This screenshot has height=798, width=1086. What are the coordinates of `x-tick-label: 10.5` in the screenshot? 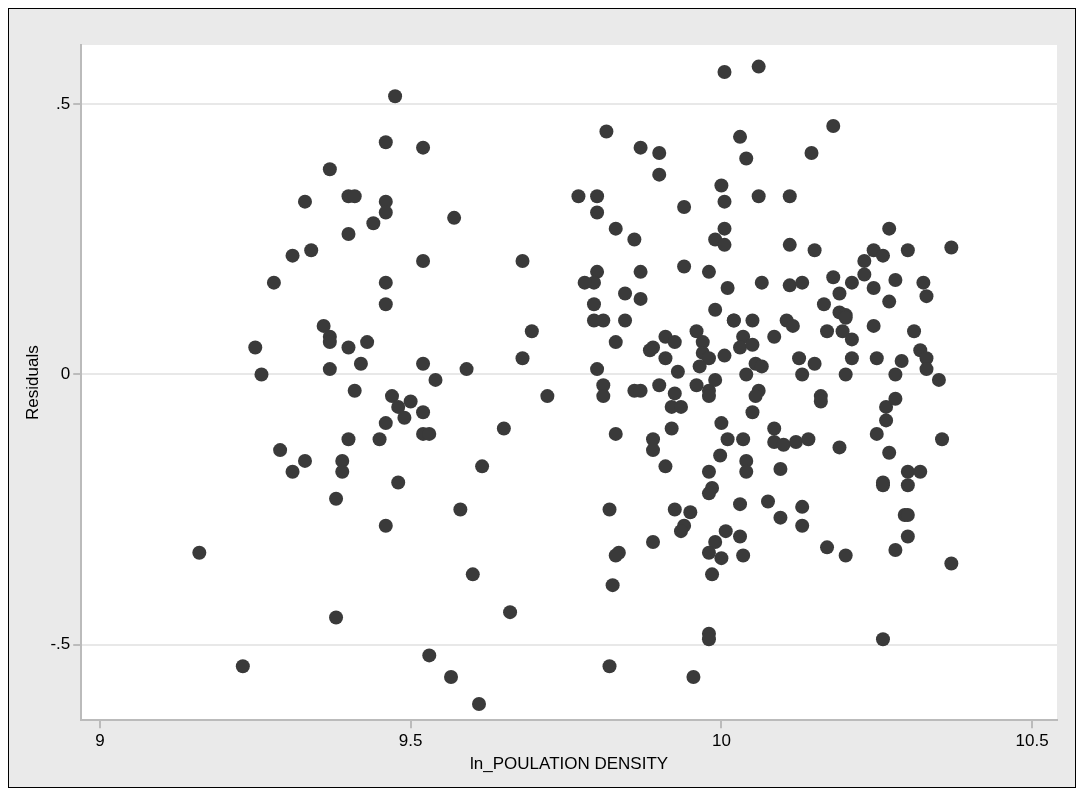 It's located at (1032, 741).